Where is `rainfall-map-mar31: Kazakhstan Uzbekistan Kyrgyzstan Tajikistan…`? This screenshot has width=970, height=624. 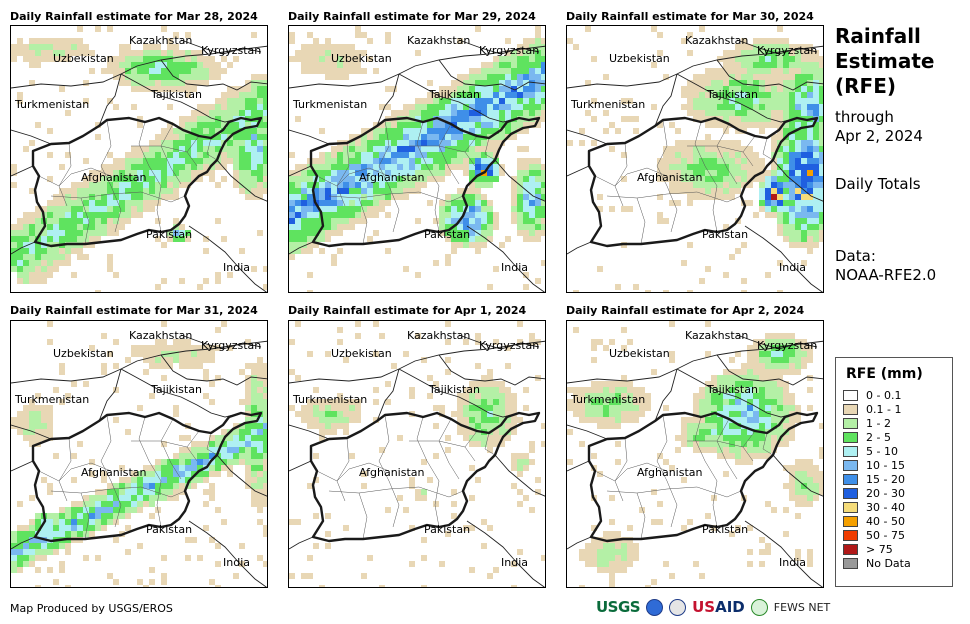 rainfall-map-mar31: Kazakhstan Uzbekistan Kyrgyzstan Tajikistan… is located at coordinates (139, 454).